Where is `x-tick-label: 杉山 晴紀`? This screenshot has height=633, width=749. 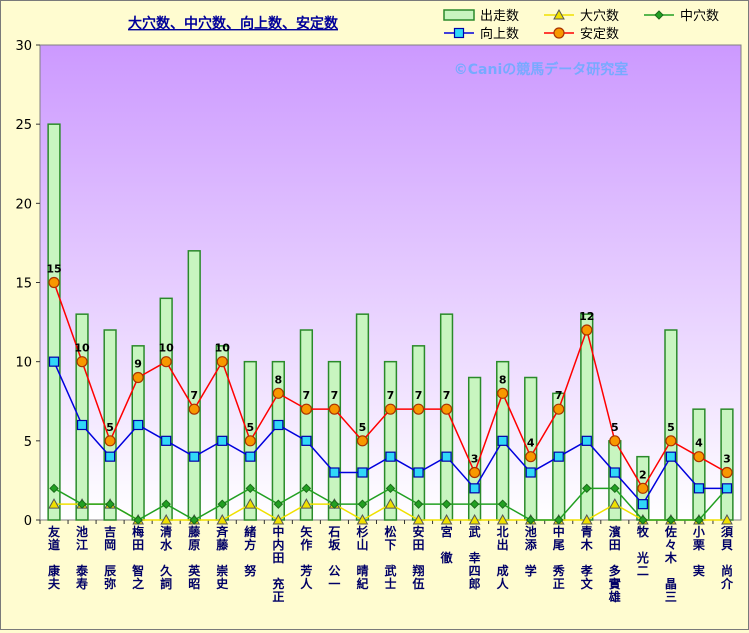
x-tick-label: 杉山 晴紀 is located at coordinates (362, 557).